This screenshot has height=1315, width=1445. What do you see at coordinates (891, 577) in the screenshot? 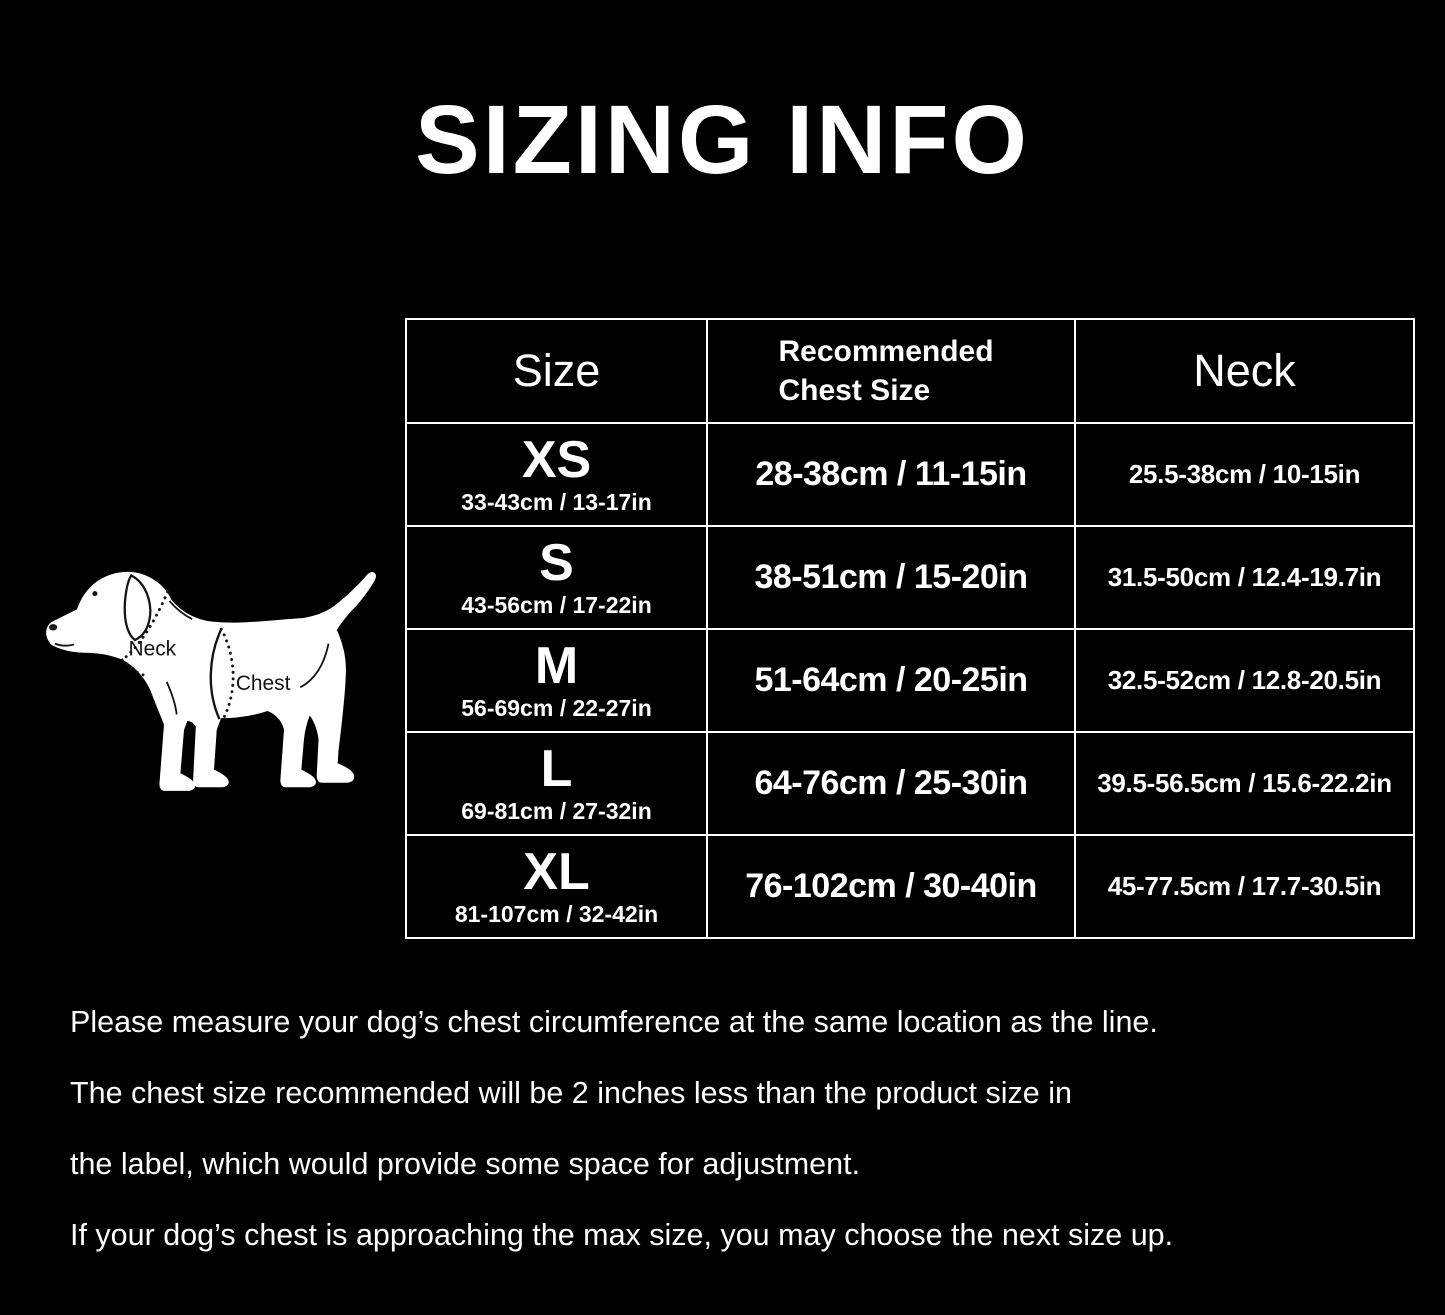
I see `chest-cell: 38-51cm / 15-20in` at bounding box center [891, 577].